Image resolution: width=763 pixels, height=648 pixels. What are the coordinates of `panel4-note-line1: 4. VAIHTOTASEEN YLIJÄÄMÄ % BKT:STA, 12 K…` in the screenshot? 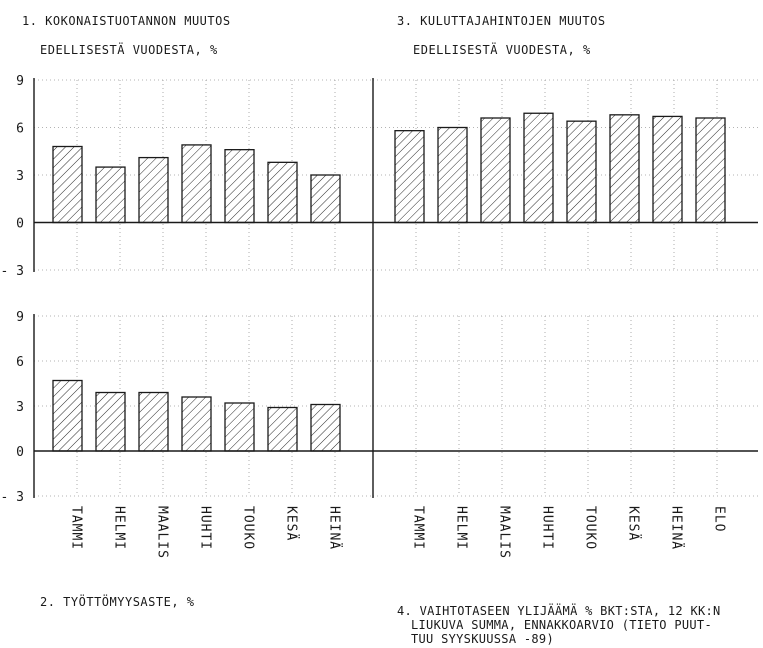 It's located at (559, 610).